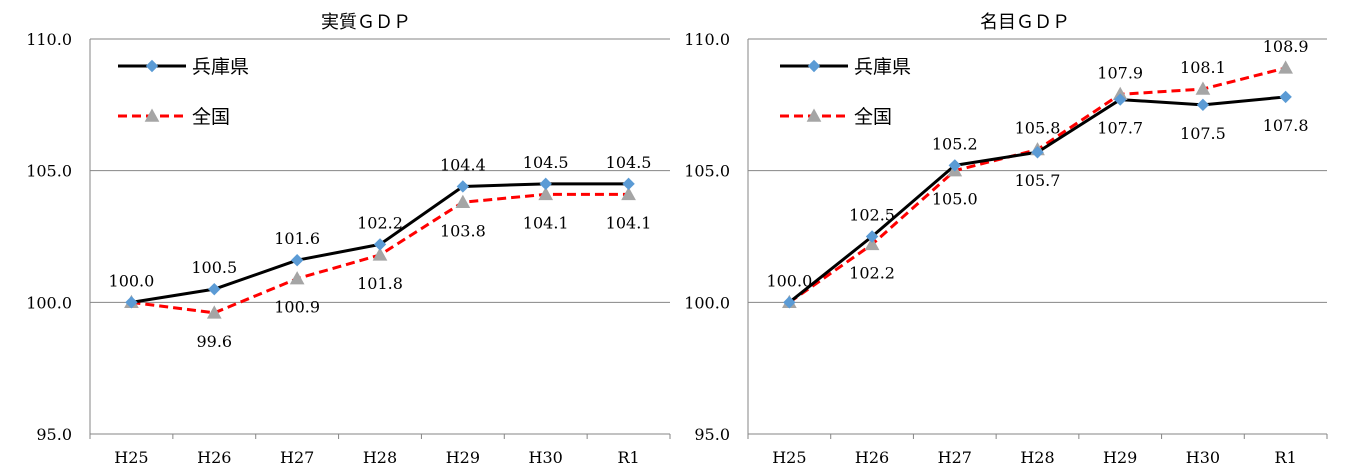 This screenshot has height=470, width=1351. Describe the element at coordinates (872, 215) in the screenshot. I see `data-label-hyogo: 102.5` at that location.